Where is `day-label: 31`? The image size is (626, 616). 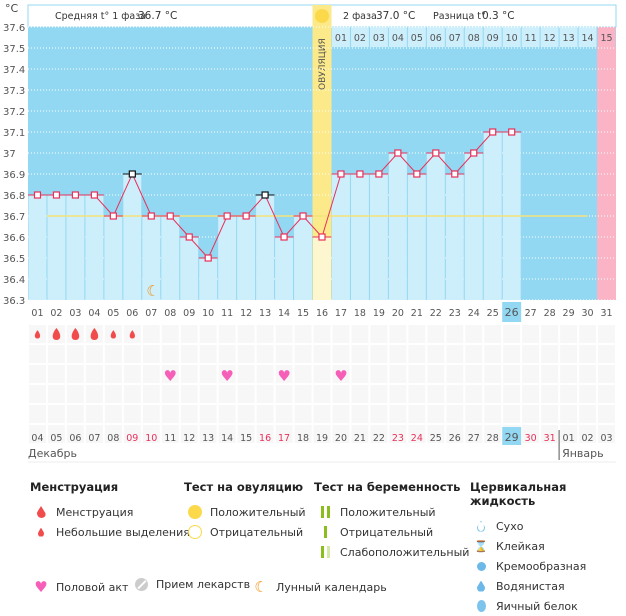 day-label: 31 is located at coordinates (606, 313).